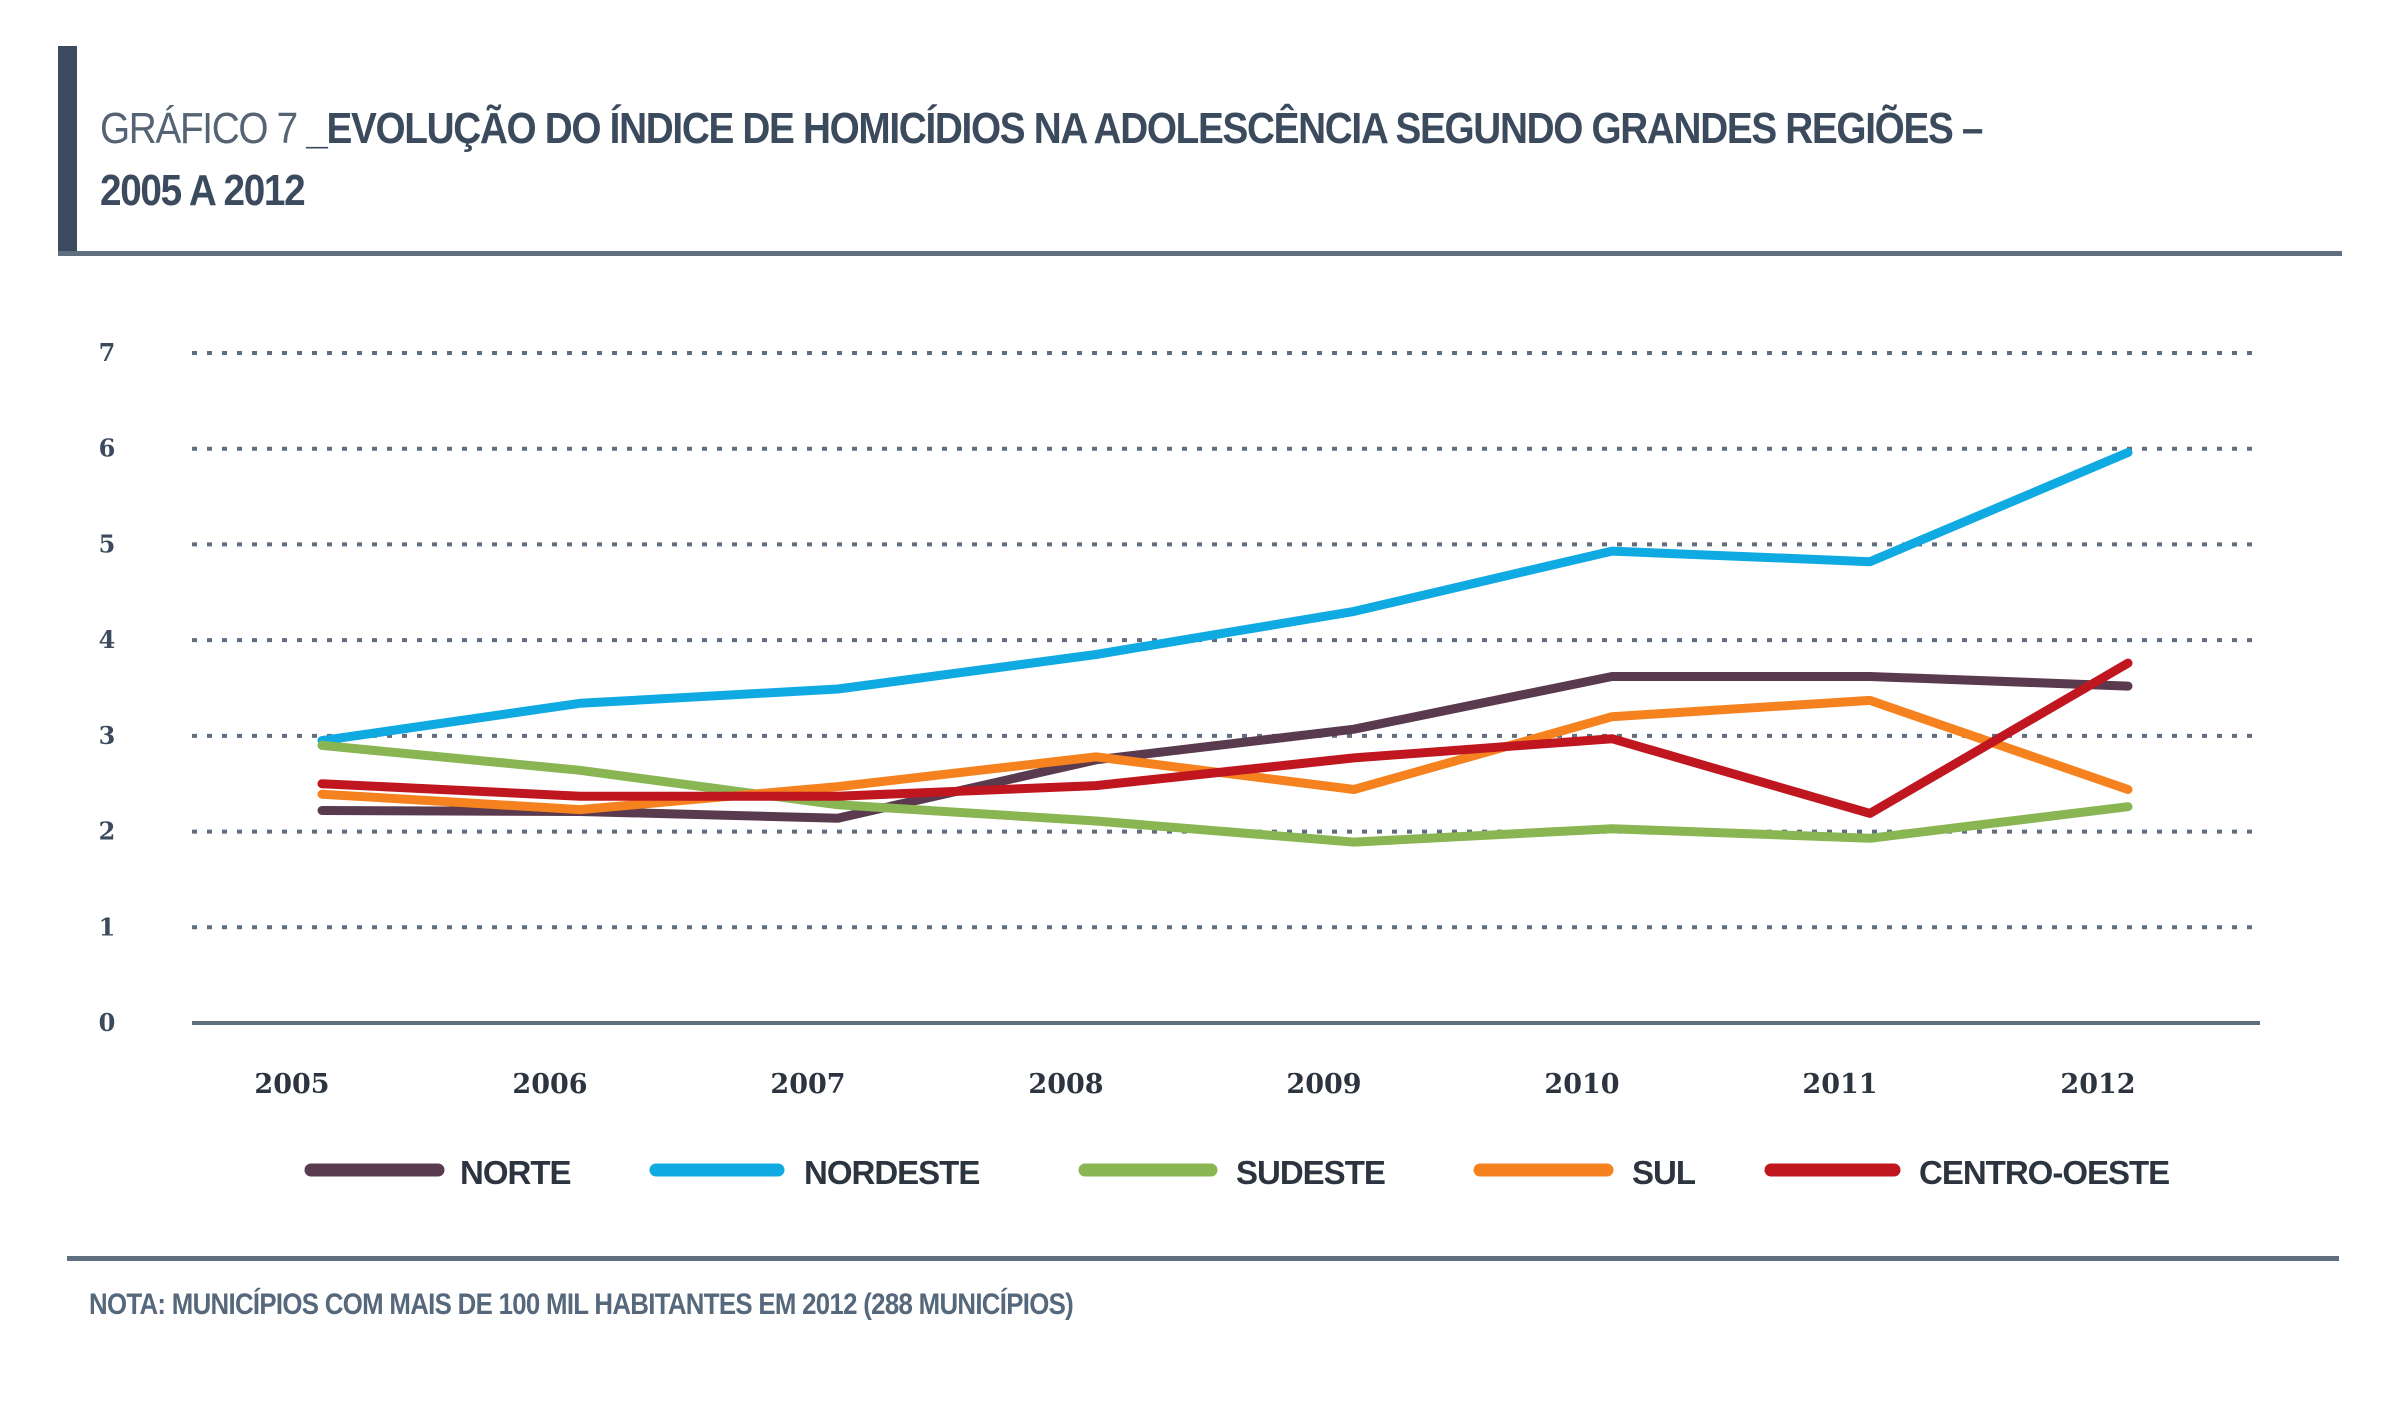  Describe the element at coordinates (1310, 1172) in the screenshot. I see `legend-label-sudeste: SUDESTE` at that location.